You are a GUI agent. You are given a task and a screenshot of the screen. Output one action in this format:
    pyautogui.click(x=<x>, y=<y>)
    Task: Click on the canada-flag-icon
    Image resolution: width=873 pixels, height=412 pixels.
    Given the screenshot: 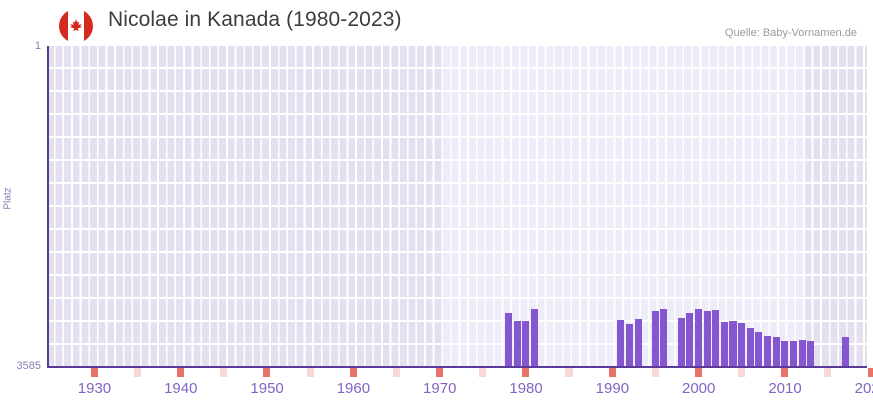 What is the action you would take?
    pyautogui.click(x=76, y=26)
    